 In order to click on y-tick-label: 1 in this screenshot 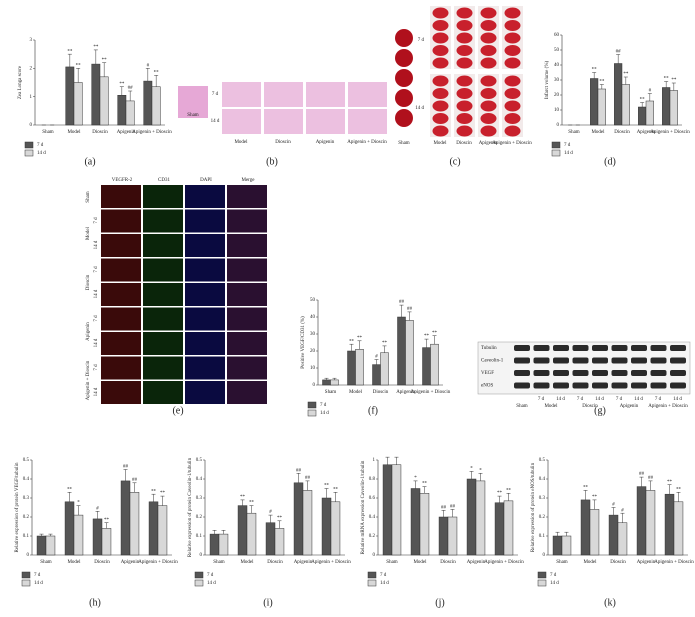, I will do `click(31, 97)`.